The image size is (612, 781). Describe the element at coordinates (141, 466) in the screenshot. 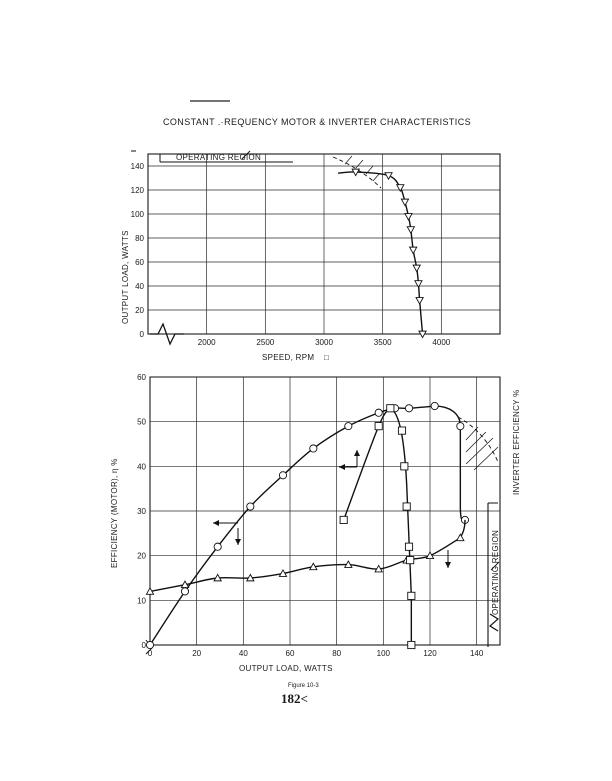

I see `chart2-y-tick-label: 40` at that location.